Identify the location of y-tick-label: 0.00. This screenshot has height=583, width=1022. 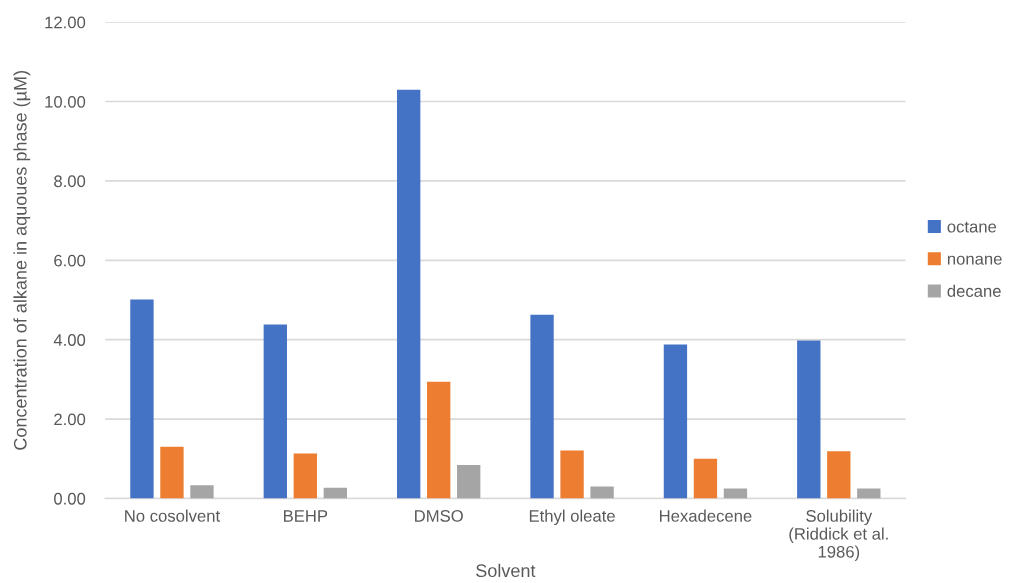
(70, 498).